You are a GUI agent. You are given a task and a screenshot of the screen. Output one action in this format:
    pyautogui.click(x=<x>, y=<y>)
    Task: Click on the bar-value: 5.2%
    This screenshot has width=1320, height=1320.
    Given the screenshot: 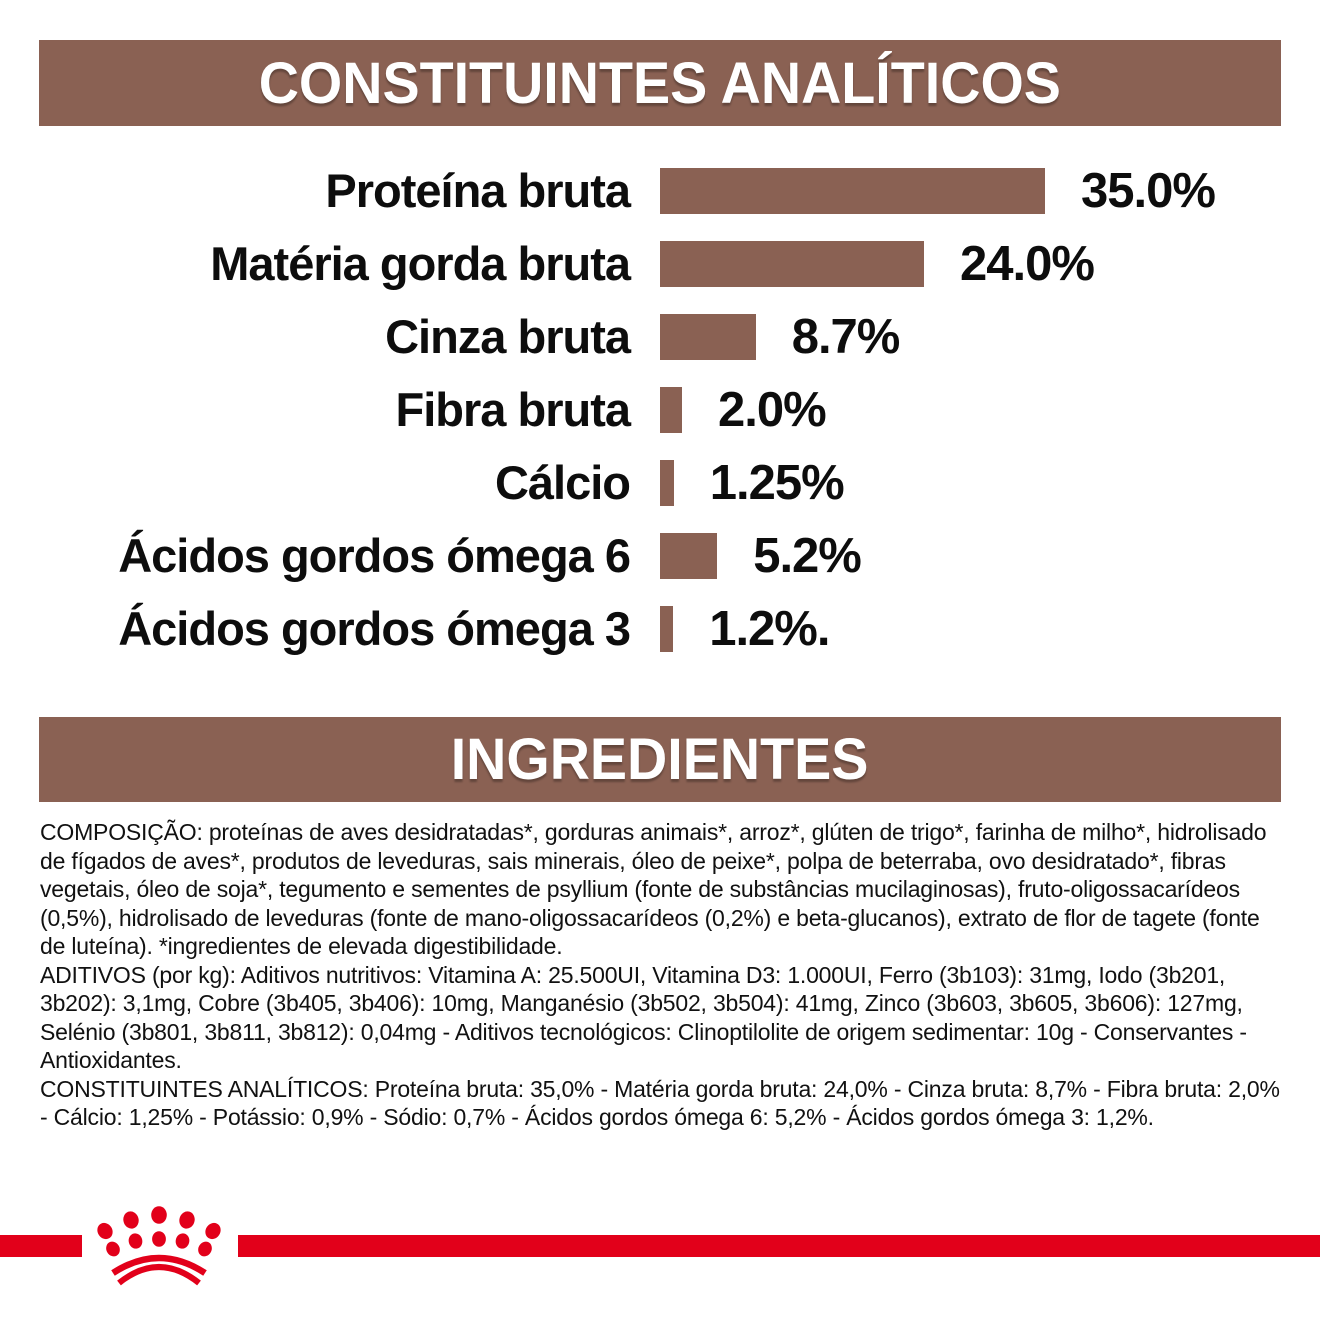 What is the action you would take?
    pyautogui.click(x=807, y=555)
    